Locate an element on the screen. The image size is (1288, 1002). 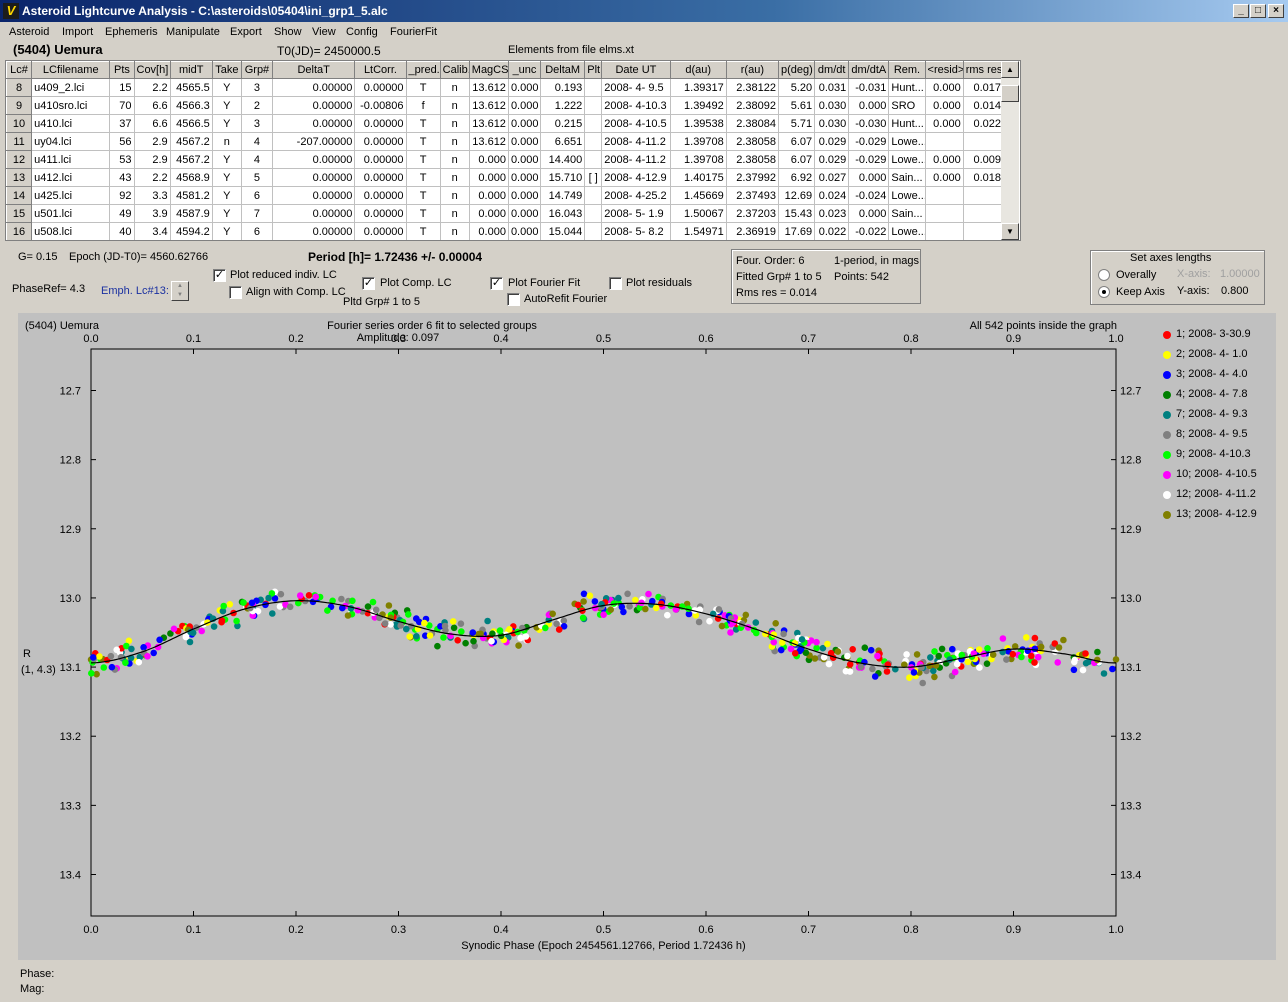
menu-ephemeris: Ephemeris is located at coordinates (131, 32).